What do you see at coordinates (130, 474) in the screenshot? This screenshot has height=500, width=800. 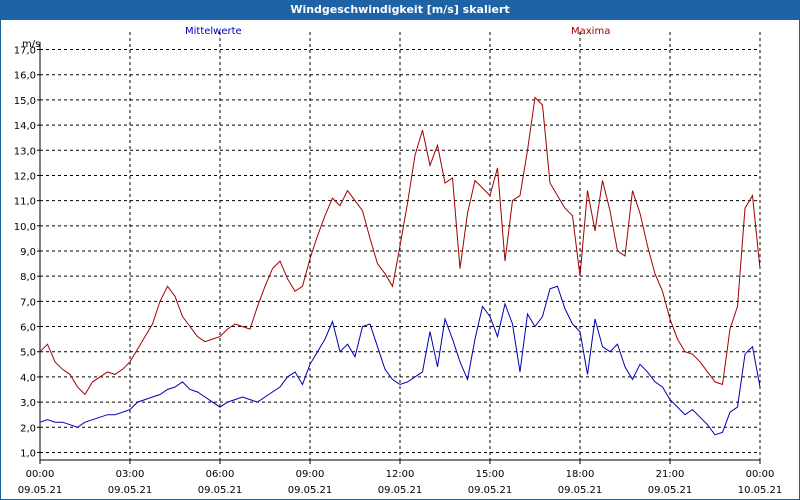 I see `x-tick-time-label: 03:00` at bounding box center [130, 474].